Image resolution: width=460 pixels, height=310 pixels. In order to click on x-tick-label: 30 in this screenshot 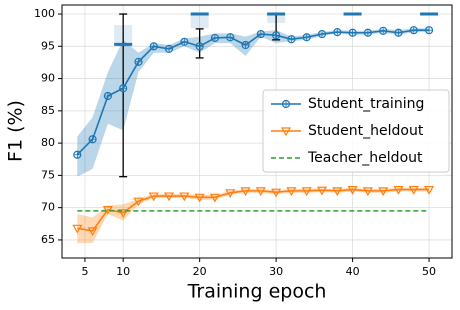, I will do `click(276, 271)`.